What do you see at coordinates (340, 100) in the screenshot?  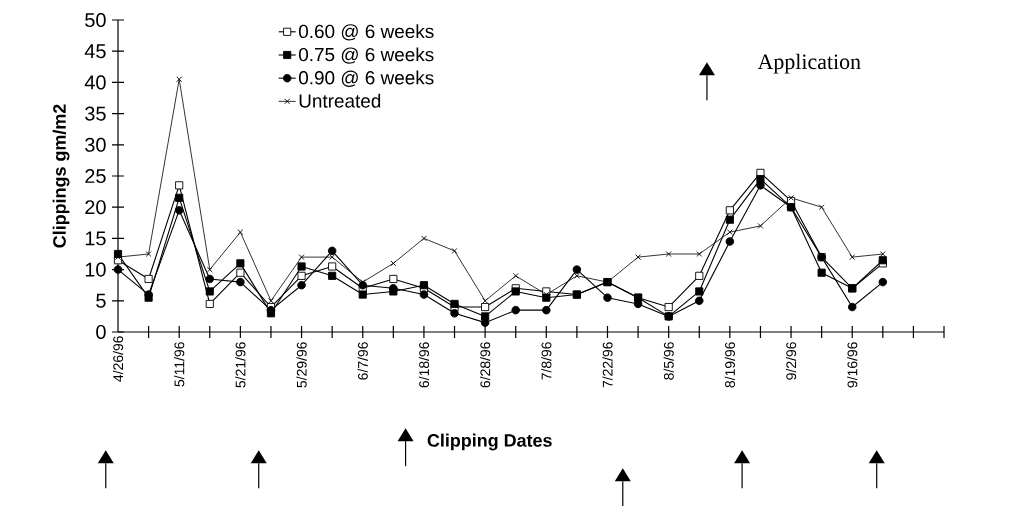 I see `legend-label: Untreated` at bounding box center [340, 100].